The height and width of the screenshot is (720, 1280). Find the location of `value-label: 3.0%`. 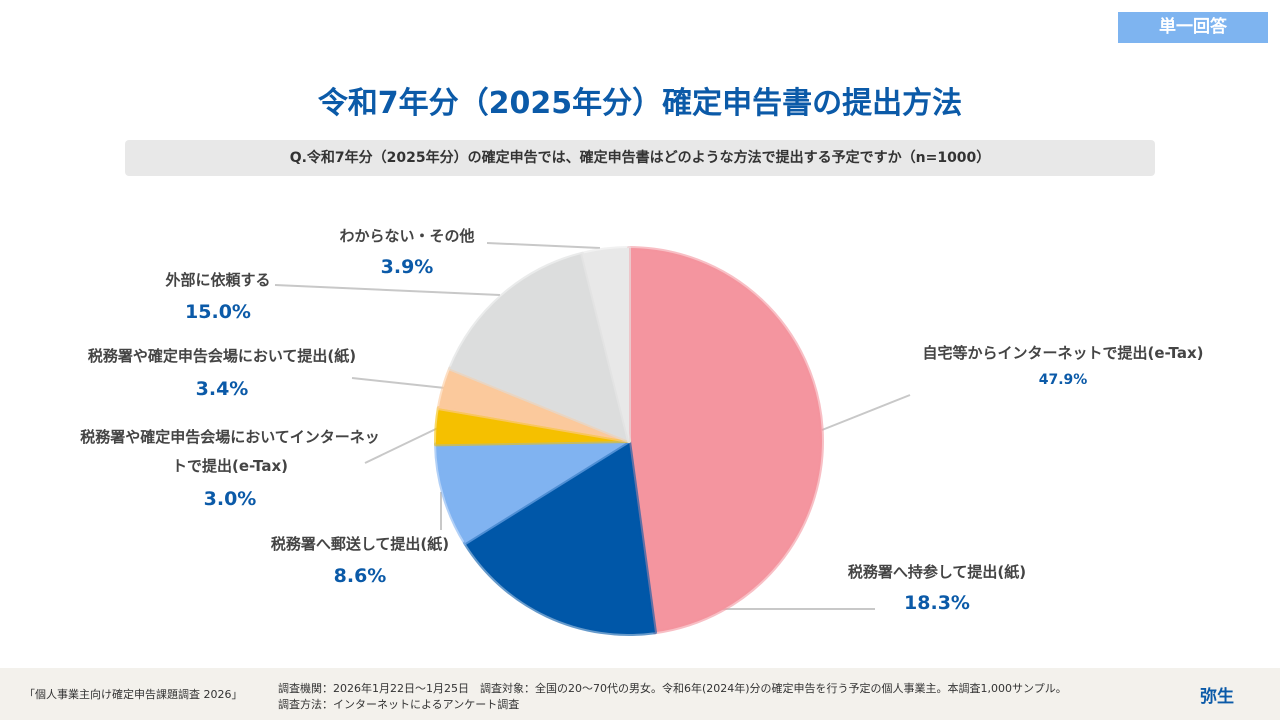

value-label: 3.0% is located at coordinates (230, 499).